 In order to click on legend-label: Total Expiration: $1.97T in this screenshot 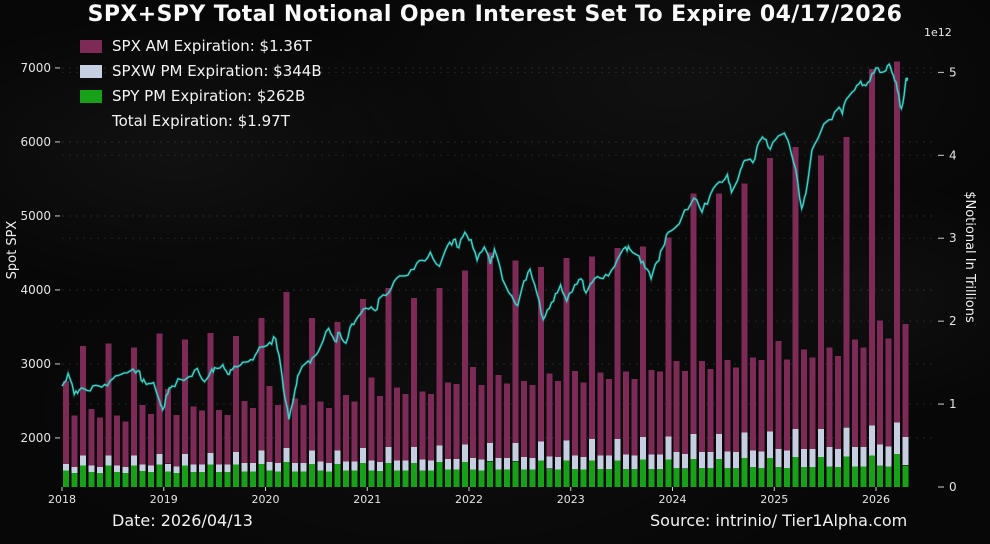, I will do `click(201, 121)`.